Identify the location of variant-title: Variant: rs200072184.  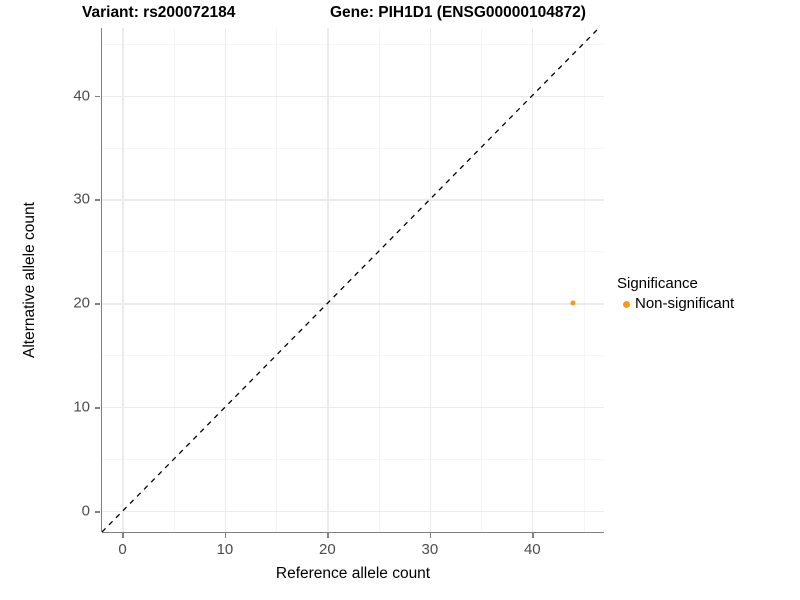
(159, 12).